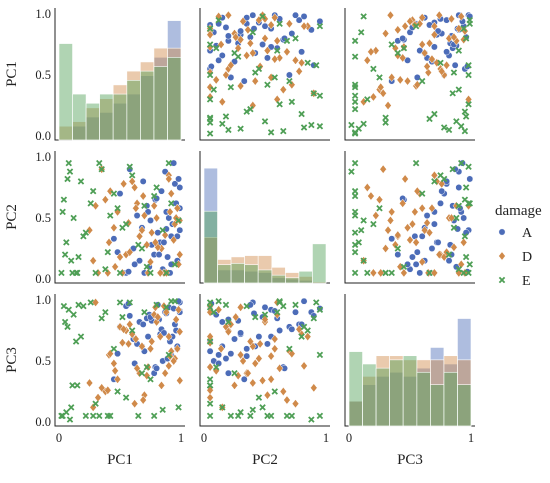 This screenshot has width=550, height=483. I want to click on y-tick-label: 0.0, so click(43, 136).